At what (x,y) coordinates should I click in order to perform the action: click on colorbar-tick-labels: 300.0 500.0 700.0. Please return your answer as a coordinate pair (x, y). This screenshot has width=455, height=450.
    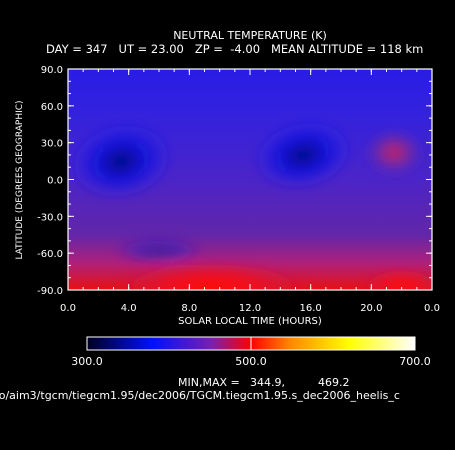
    Looking at the image, I should click on (251, 361).